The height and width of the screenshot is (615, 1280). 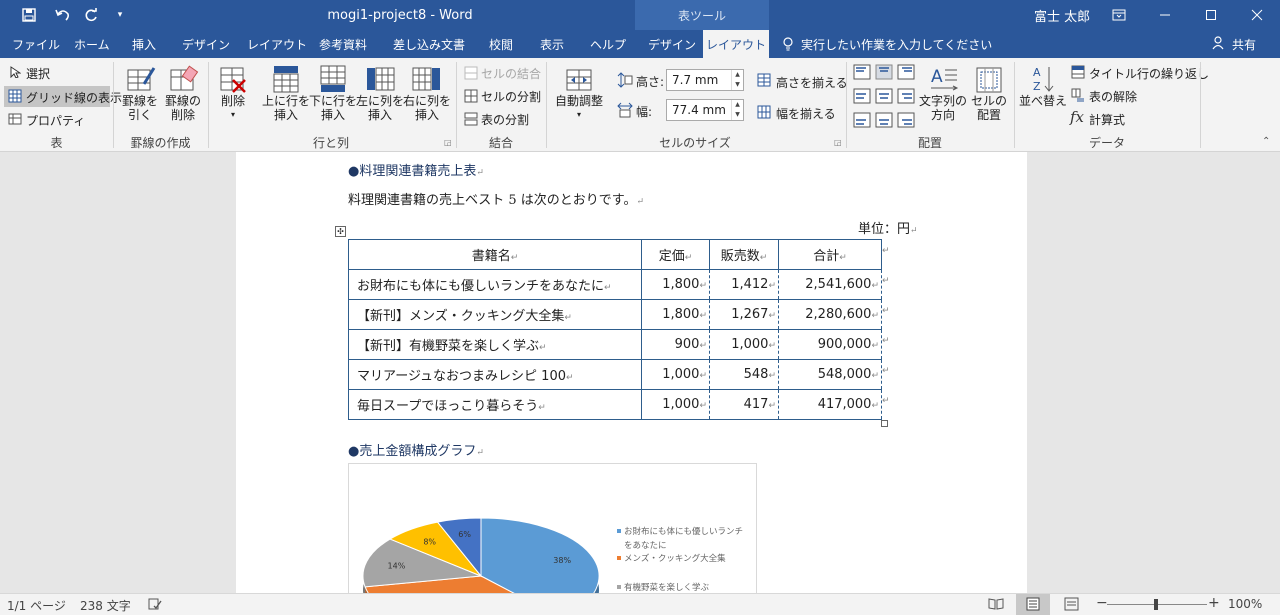 I want to click on zoom-level: 100%, so click(x=1245, y=604).